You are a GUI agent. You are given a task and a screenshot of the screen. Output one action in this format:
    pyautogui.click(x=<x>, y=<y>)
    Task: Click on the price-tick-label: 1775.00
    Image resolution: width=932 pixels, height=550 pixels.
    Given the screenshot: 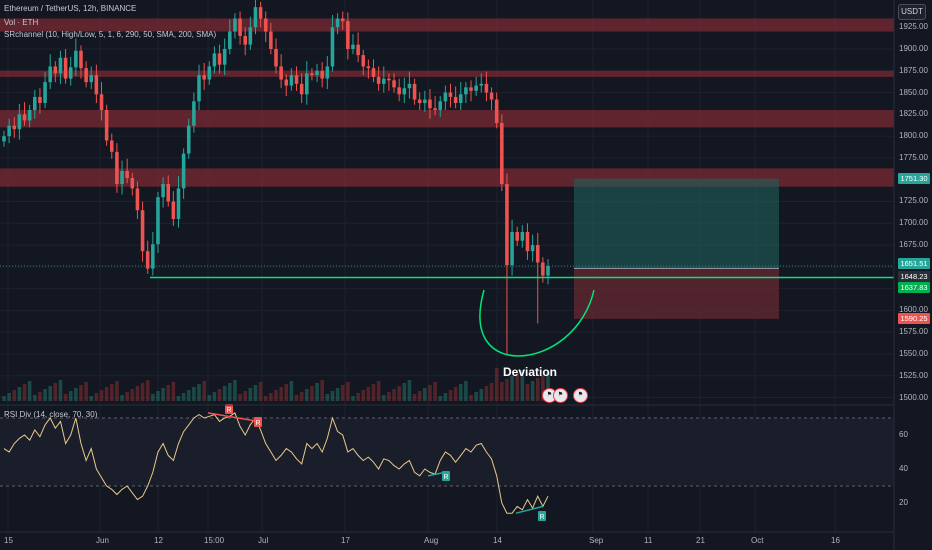 What is the action you would take?
    pyautogui.click(x=913, y=157)
    